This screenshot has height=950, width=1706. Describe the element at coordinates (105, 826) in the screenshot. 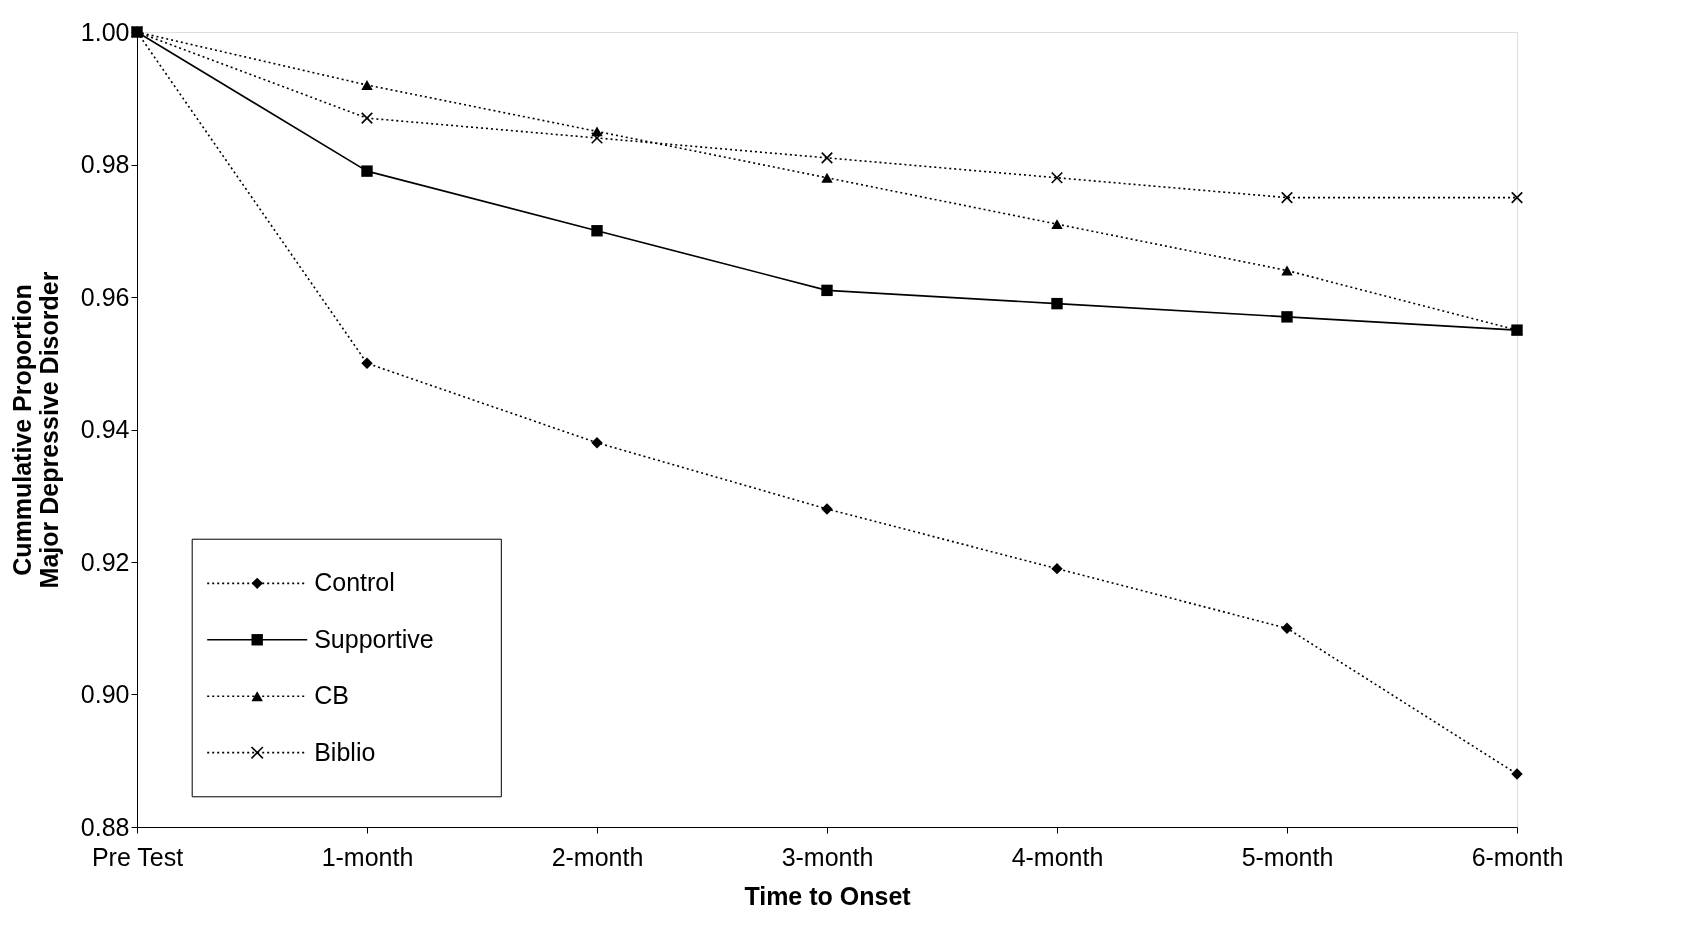

I see `y-tick-label: 0.88` at that location.